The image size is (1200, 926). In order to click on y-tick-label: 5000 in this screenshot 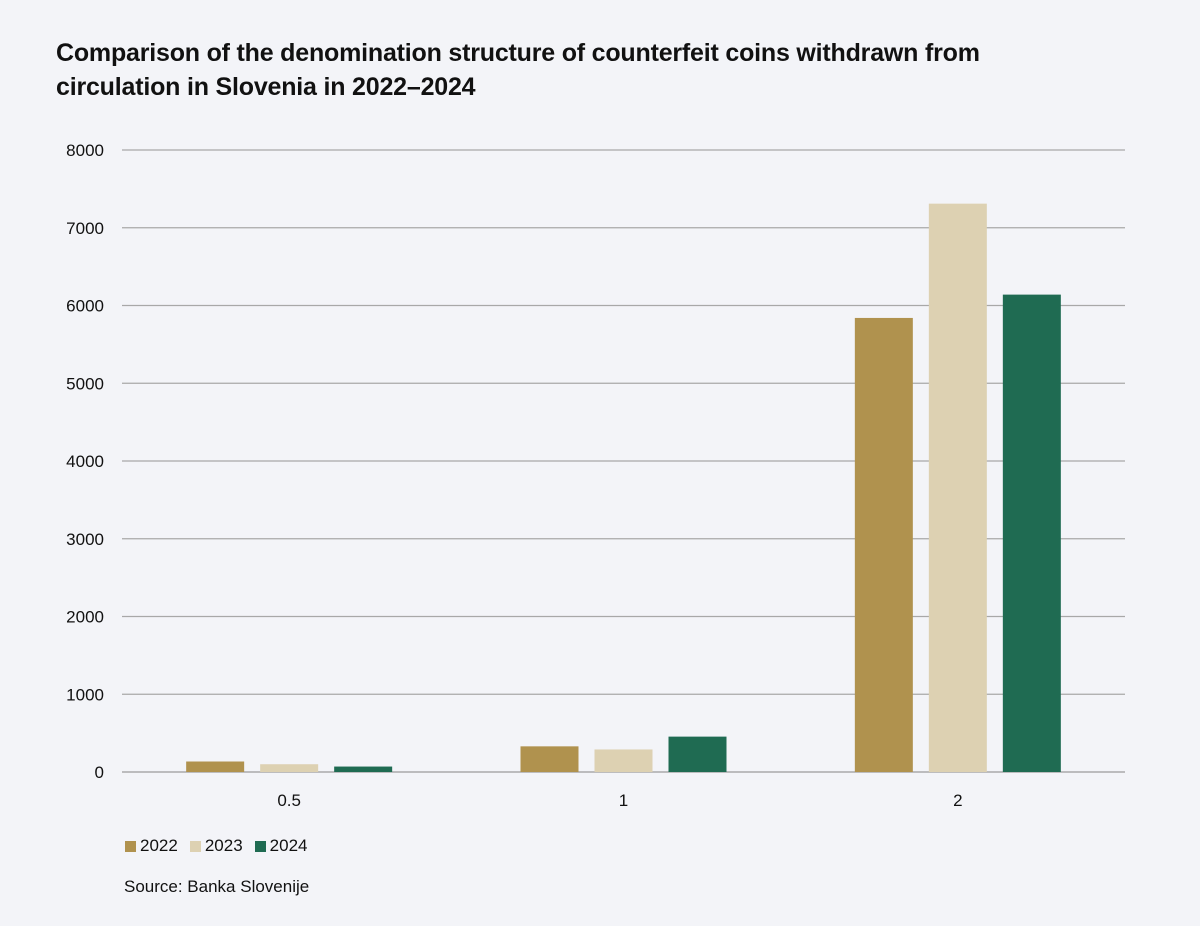, I will do `click(85, 383)`.